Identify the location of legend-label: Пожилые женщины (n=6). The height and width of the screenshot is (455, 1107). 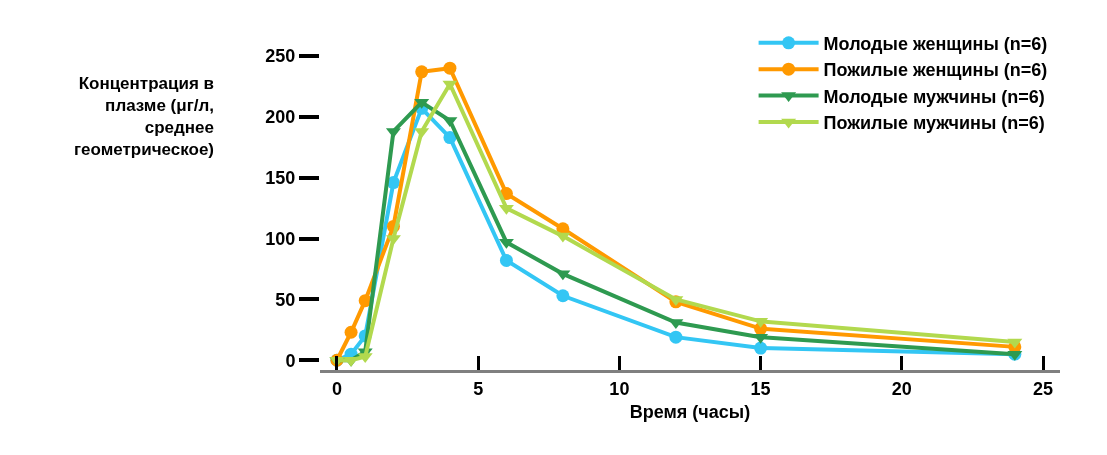
(935, 70).